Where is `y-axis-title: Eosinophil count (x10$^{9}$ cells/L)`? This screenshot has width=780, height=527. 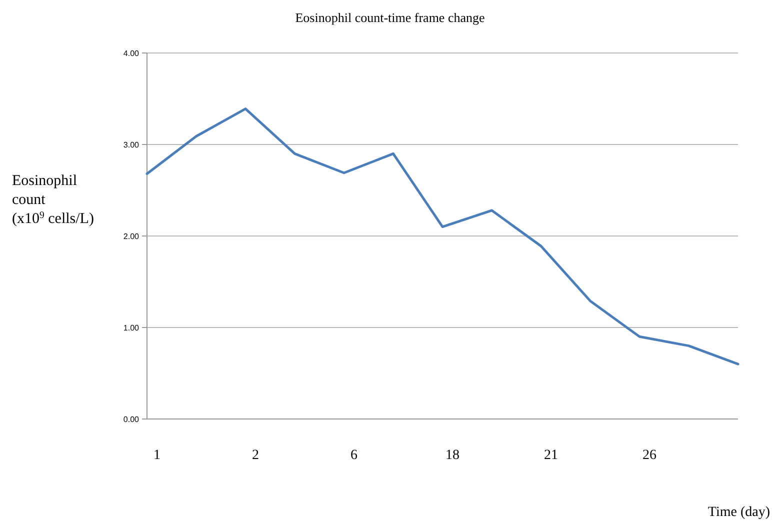 y-axis-title: Eosinophil count (x10$^{9}$ cells/L) is located at coordinates (53, 200).